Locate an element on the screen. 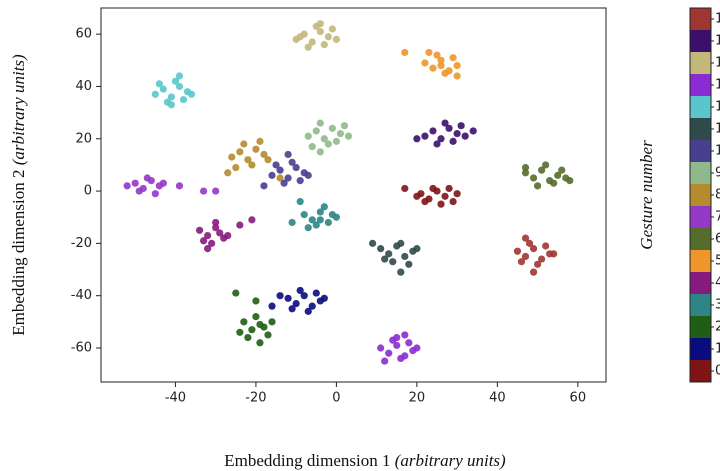  colorbar-tick-label: 14 is located at coordinates (717, 63).